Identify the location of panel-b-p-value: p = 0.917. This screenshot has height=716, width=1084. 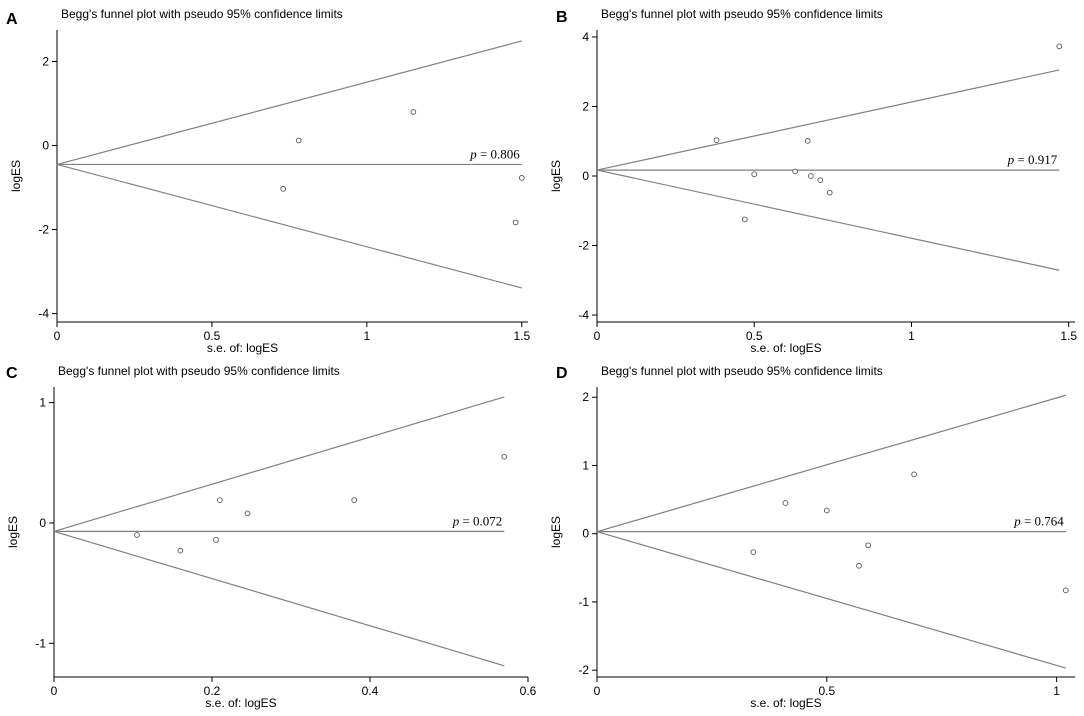
(1032, 159).